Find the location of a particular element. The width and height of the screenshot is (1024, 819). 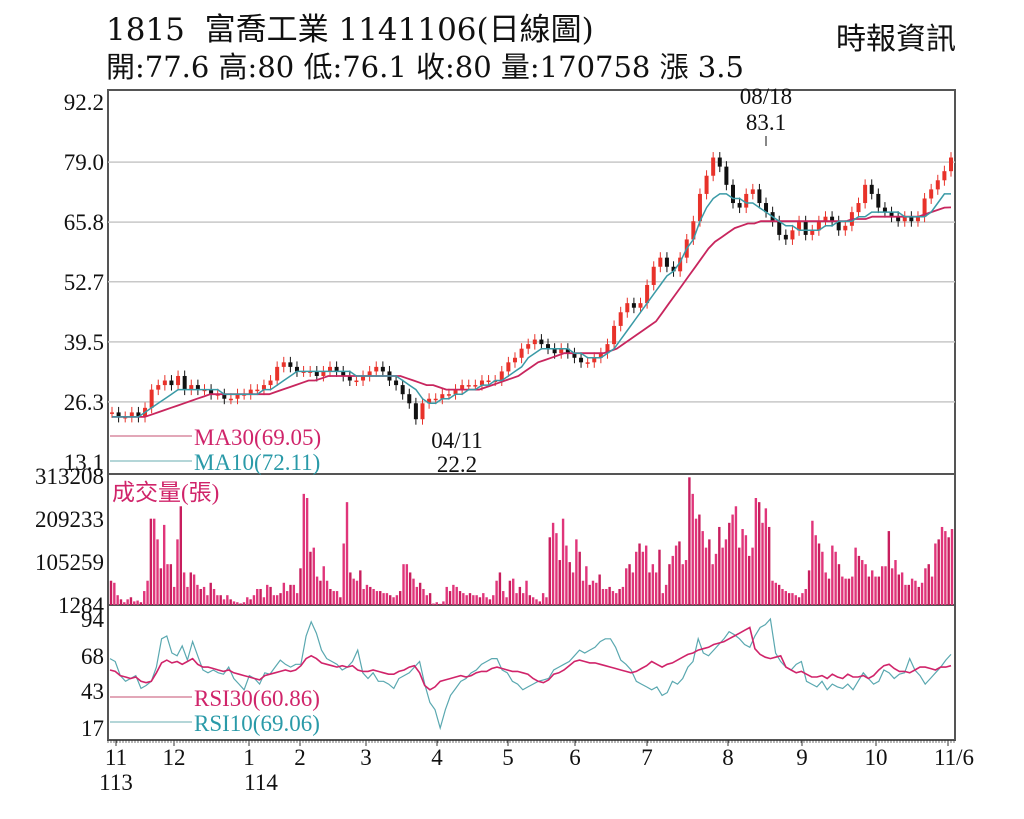

y-tick-label: 79.0 is located at coordinates (84, 162).